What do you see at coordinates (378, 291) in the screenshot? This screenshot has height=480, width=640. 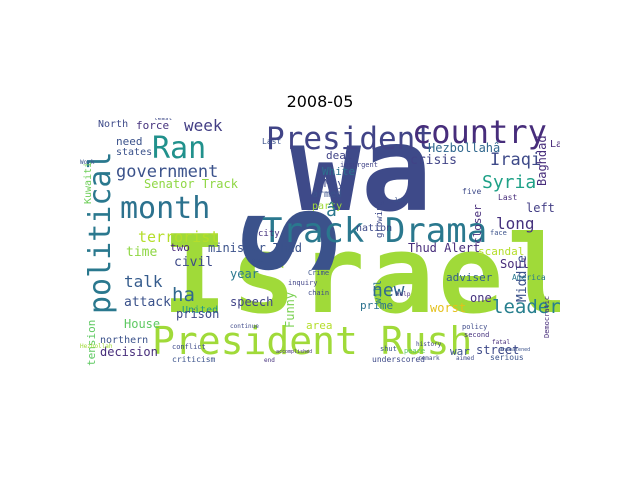 I see `word: will` at bounding box center [378, 291].